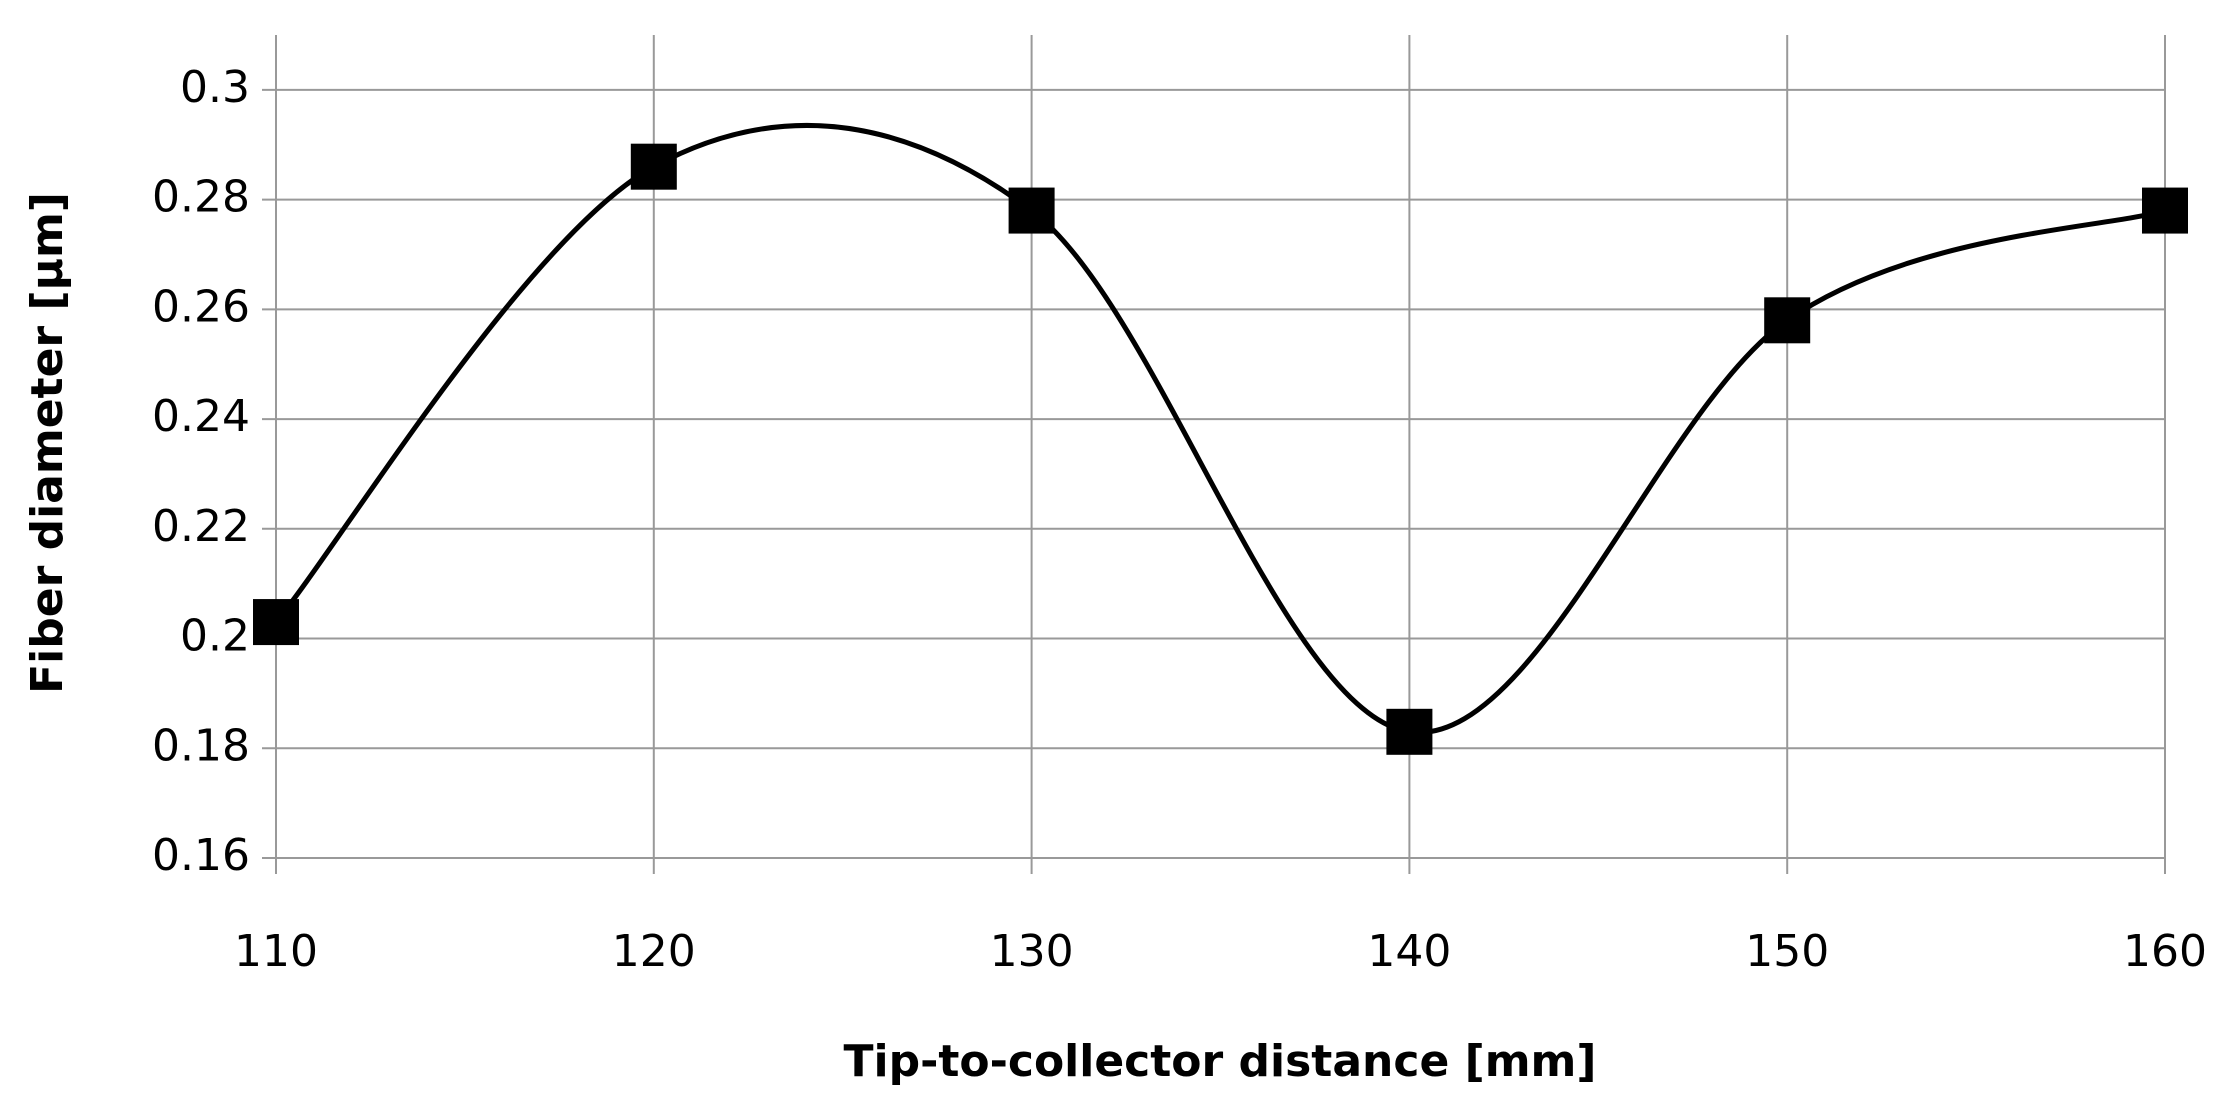 The height and width of the screenshot is (1112, 2222). Describe the element at coordinates (201, 416) in the screenshot. I see `y-tick-label: 0.24` at that location.